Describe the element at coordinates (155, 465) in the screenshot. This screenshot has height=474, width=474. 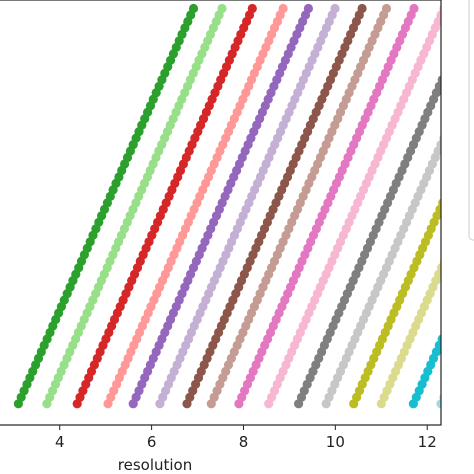
I see `x-axis-label: resolution` at that location.